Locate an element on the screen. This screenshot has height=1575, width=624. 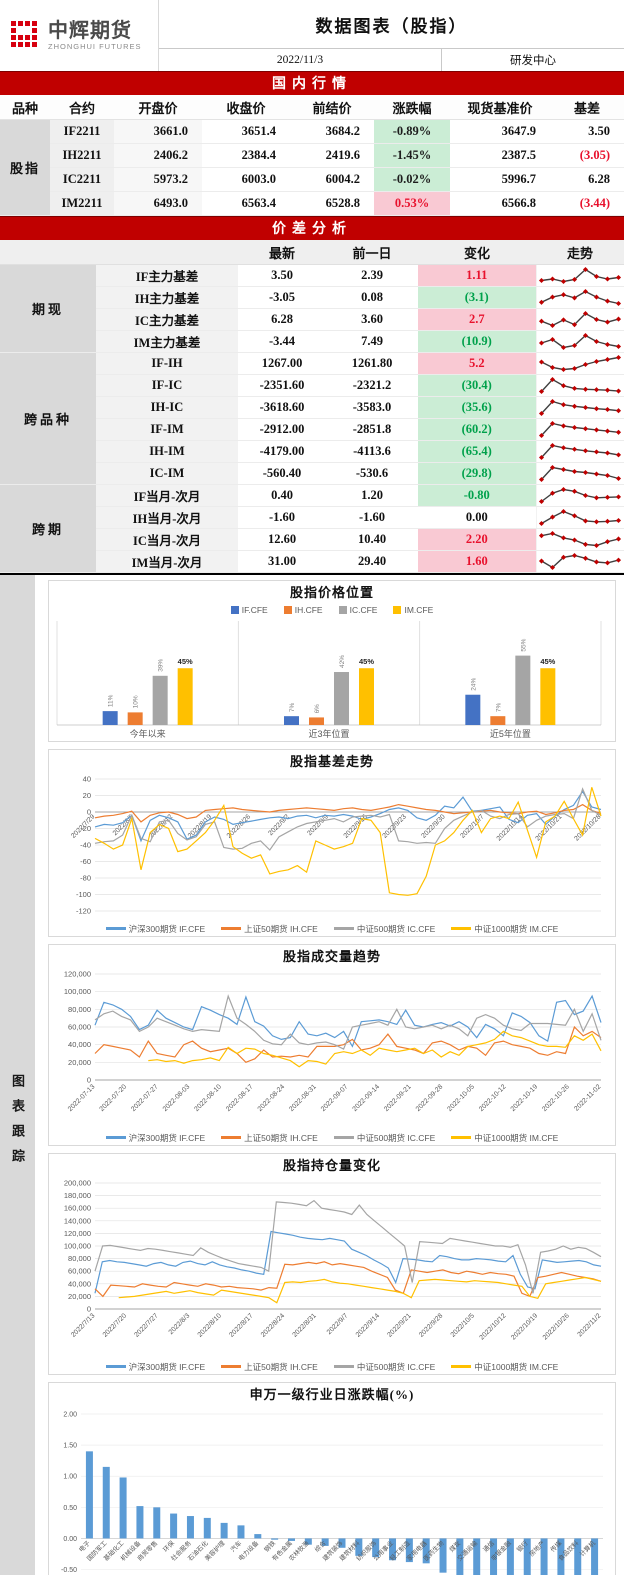
column-header: 涨跌幅 is located at coordinates (412, 107).